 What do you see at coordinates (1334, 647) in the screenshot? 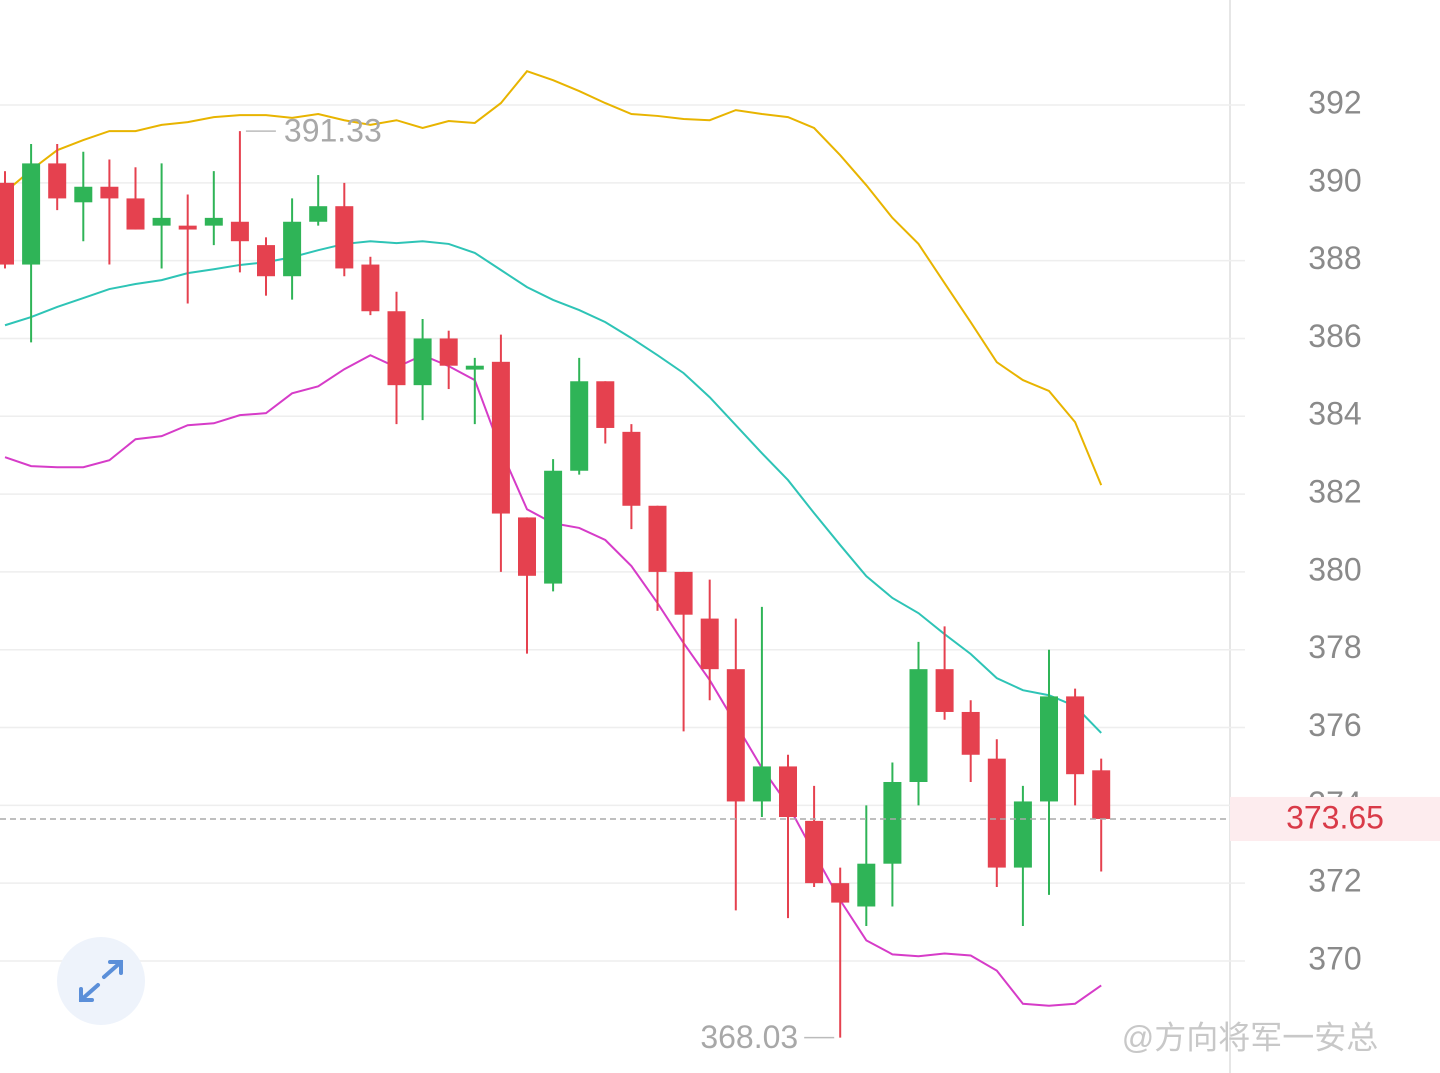
I see `y-tick-label: 378` at bounding box center [1334, 647].